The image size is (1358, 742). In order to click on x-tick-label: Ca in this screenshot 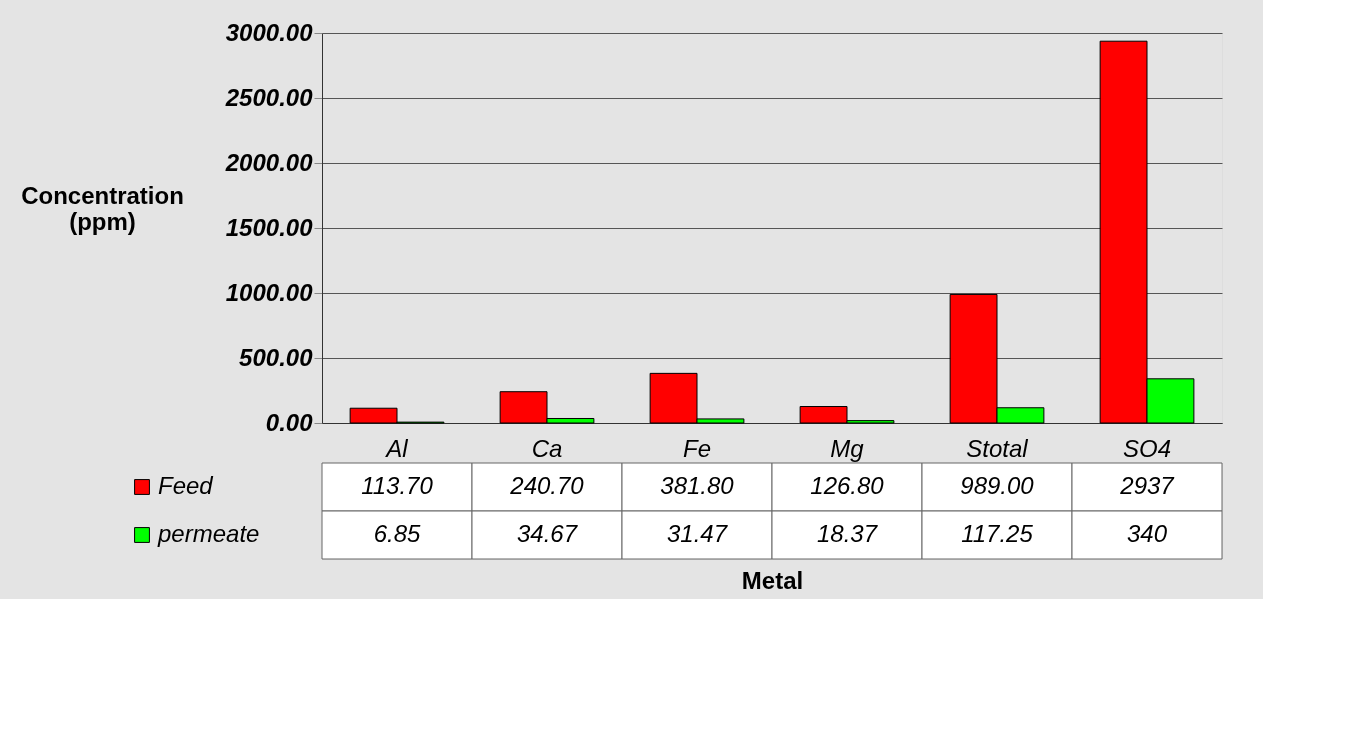, I will do `click(547, 448)`.